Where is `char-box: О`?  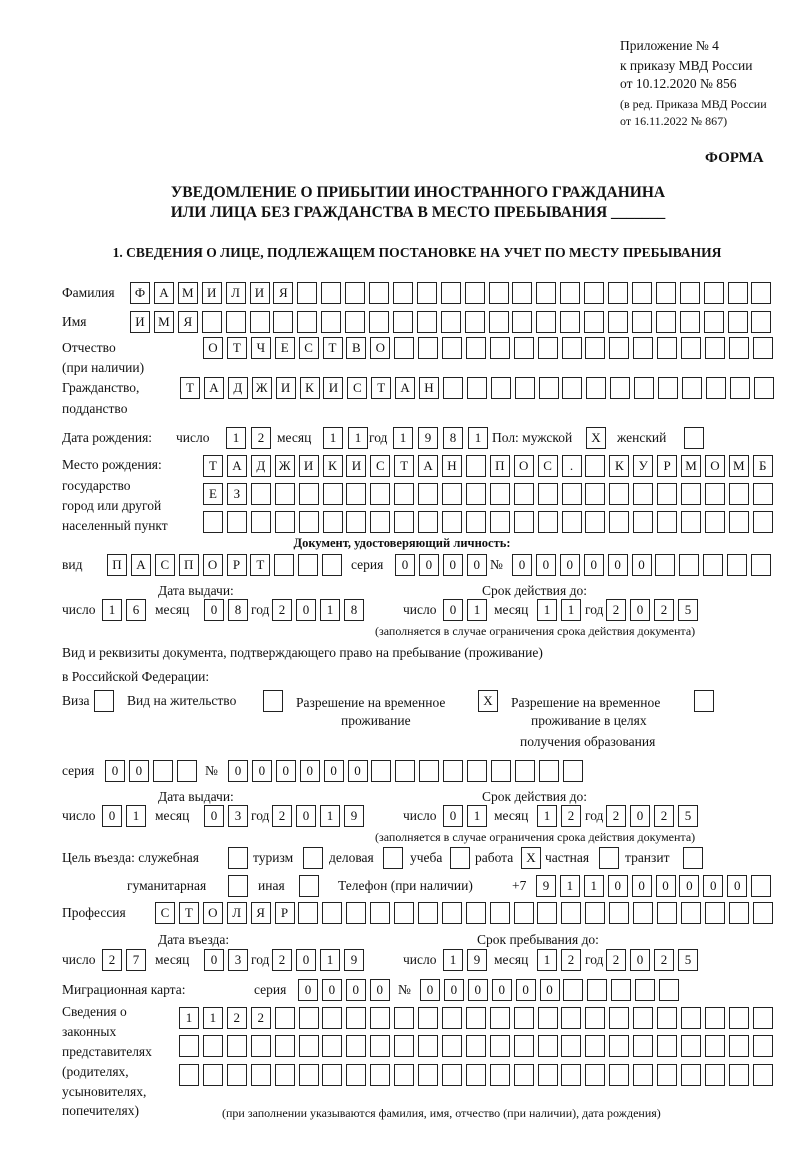
char-box: О is located at coordinates (380, 348).